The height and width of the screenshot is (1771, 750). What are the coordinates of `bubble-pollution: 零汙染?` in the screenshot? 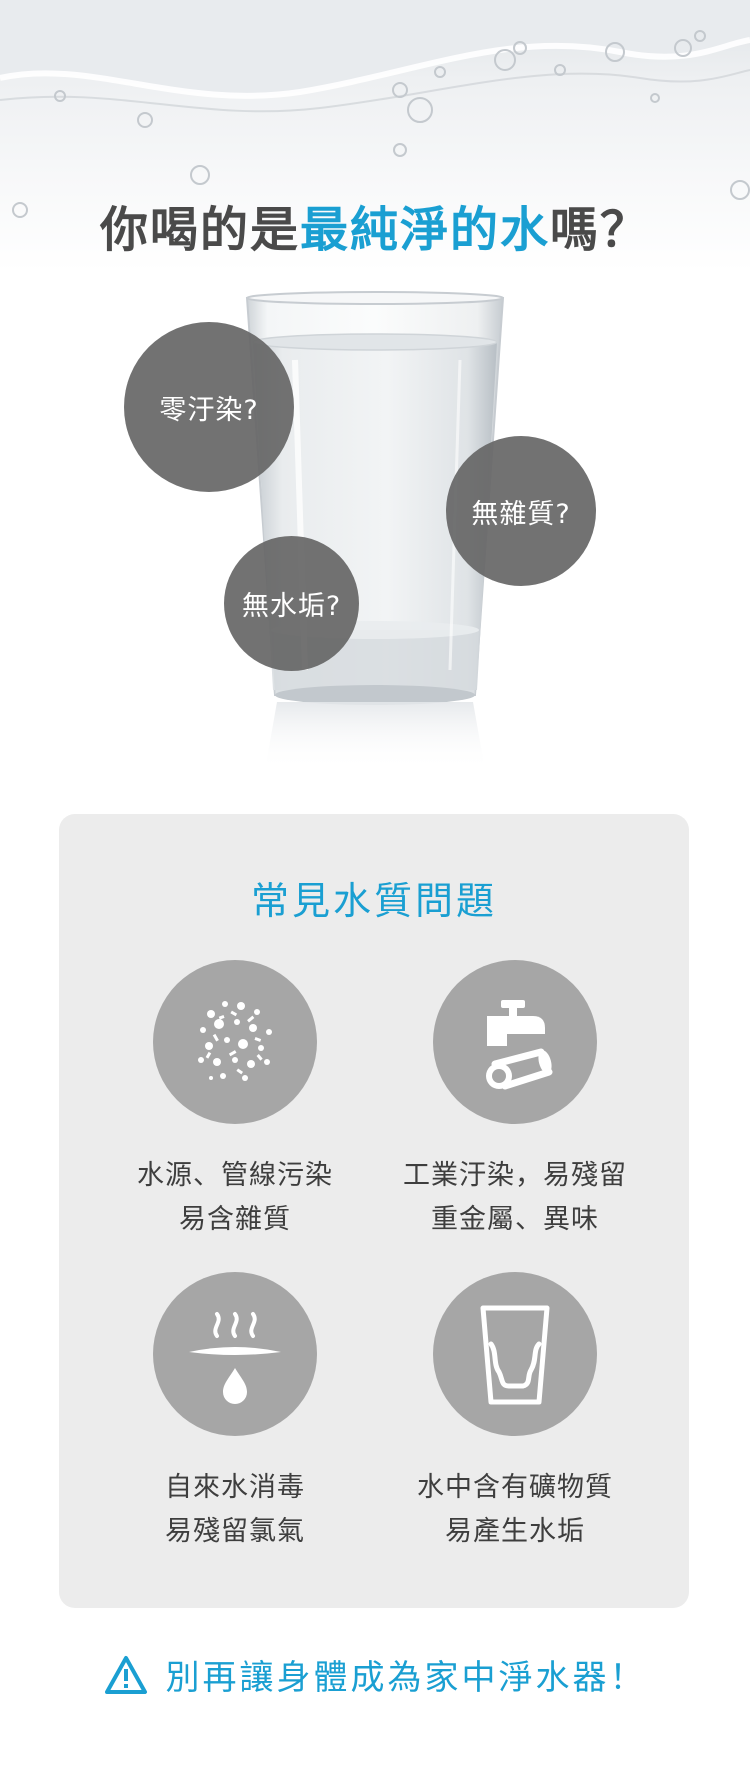 It's located at (209, 407).